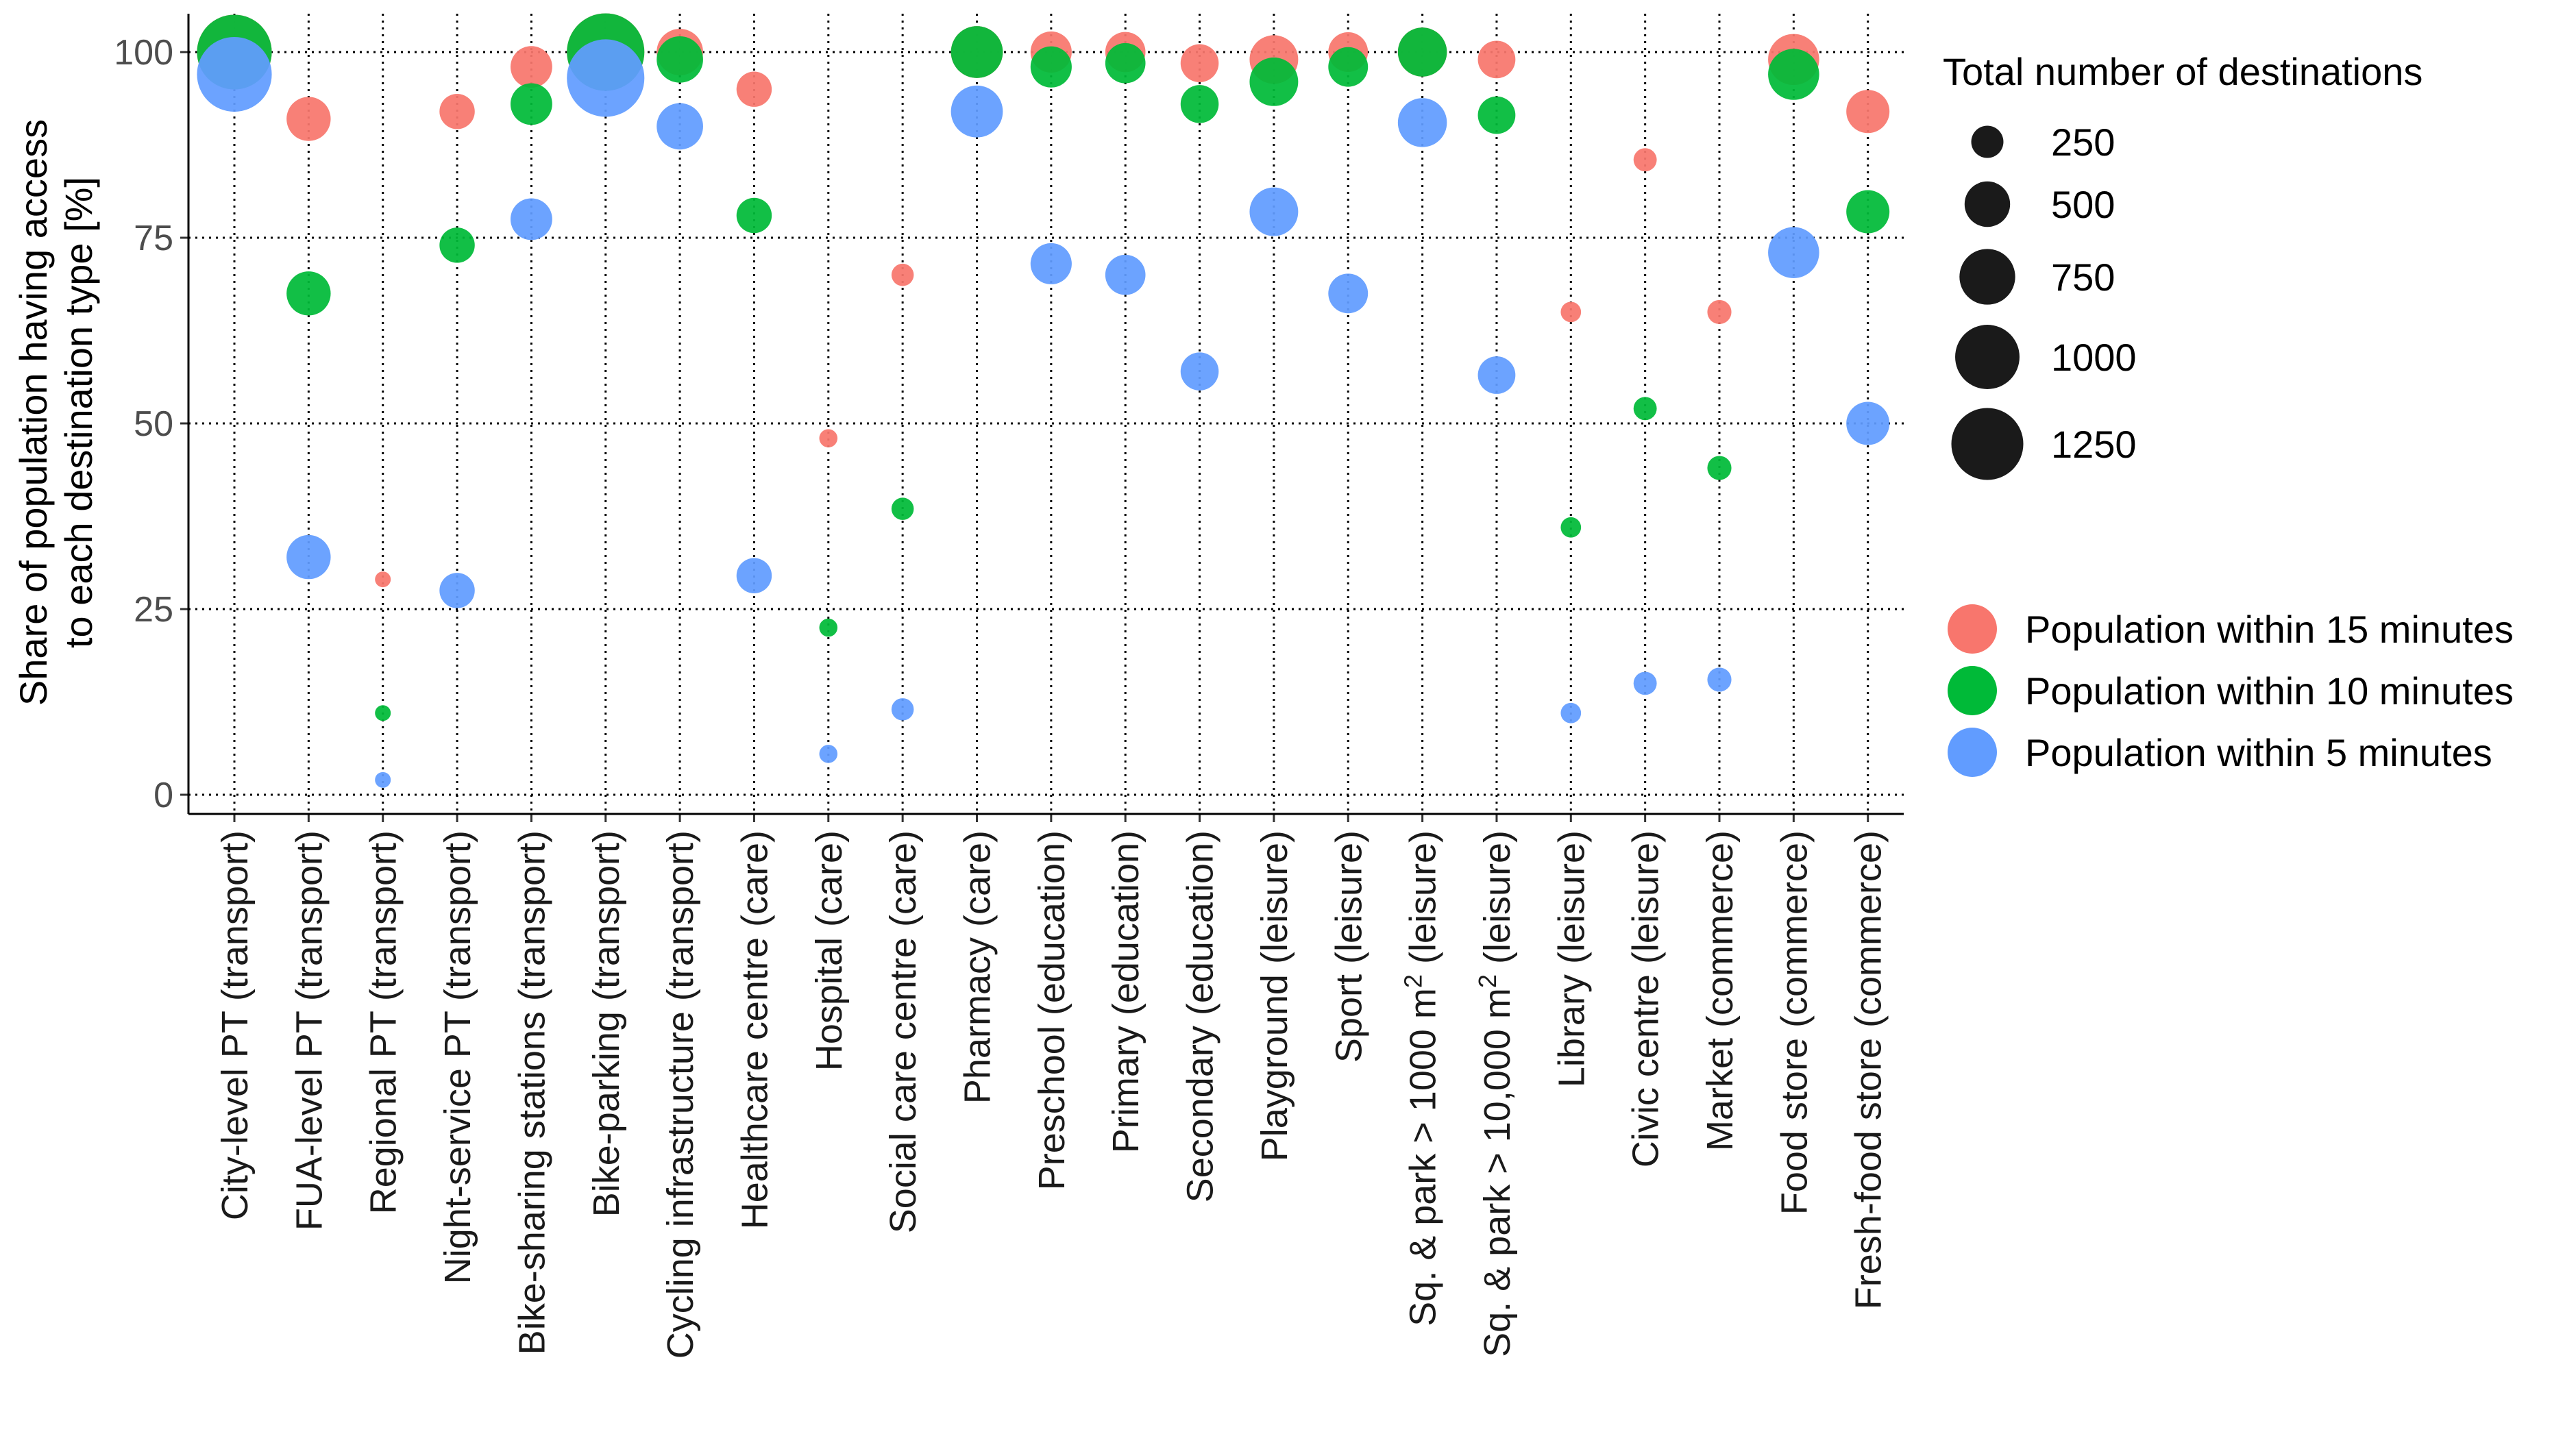 This screenshot has width=2576, height=1447. I want to click on y-tick-label: 100, so click(144, 53).